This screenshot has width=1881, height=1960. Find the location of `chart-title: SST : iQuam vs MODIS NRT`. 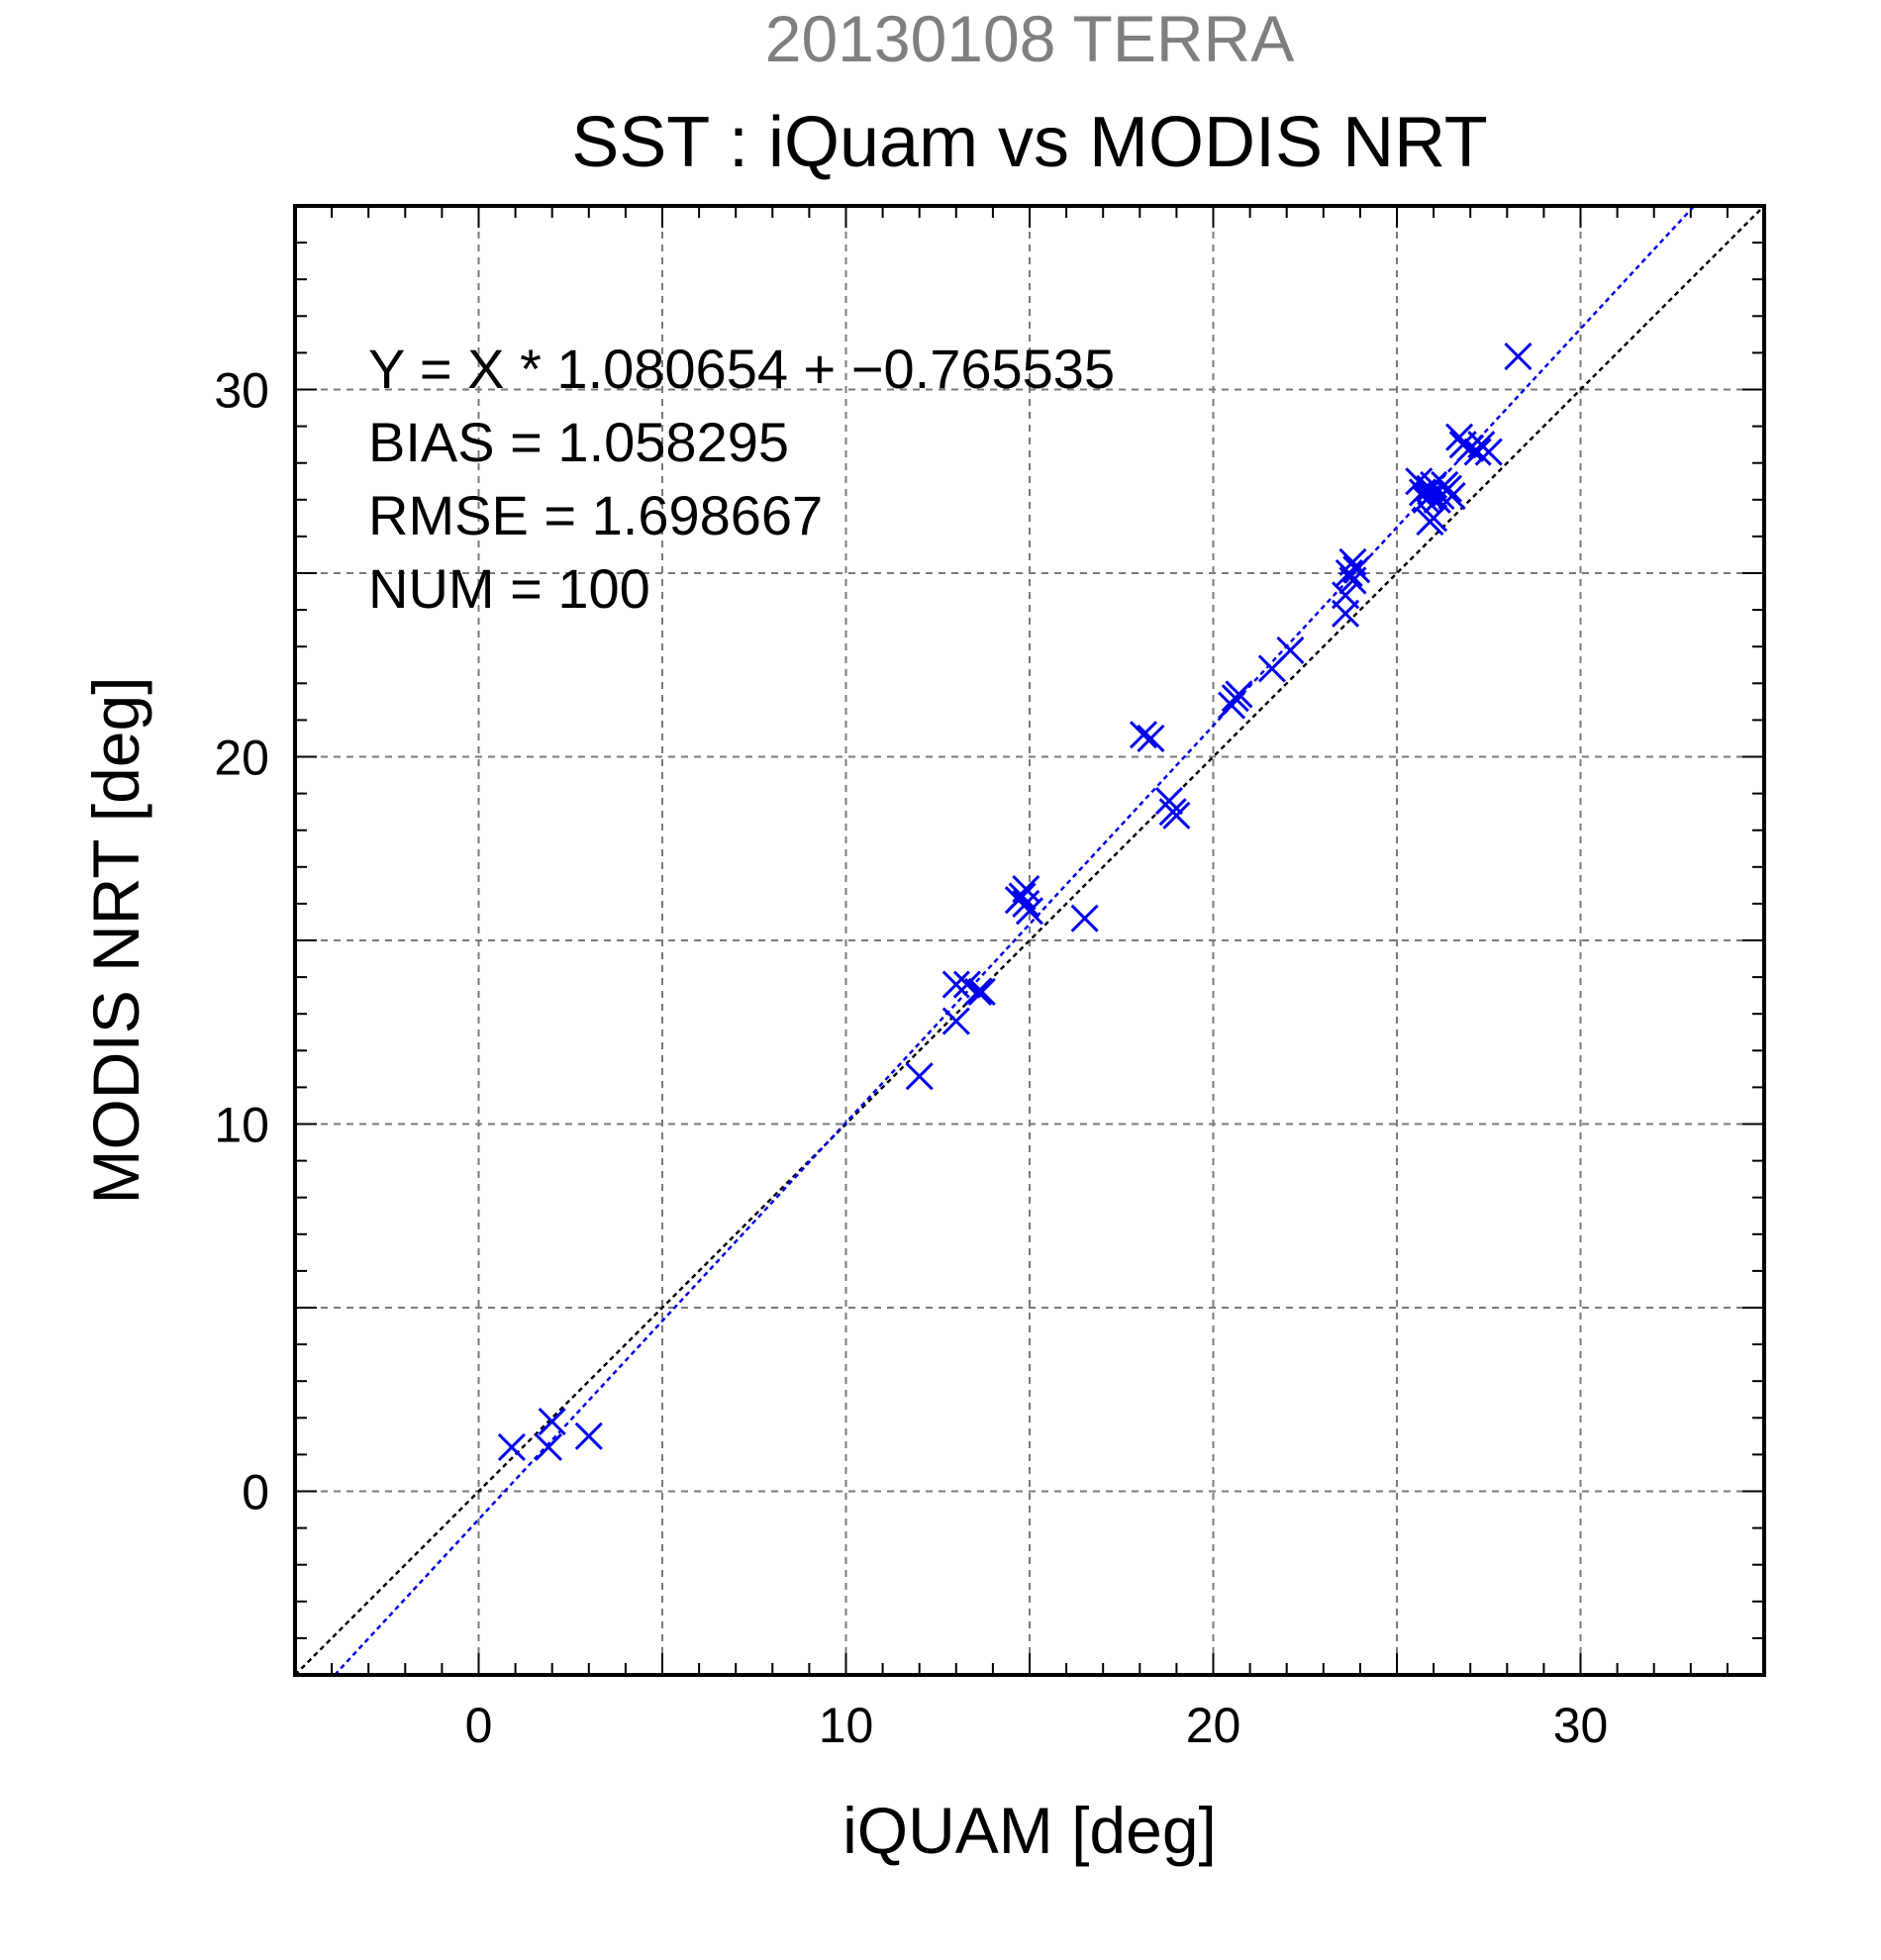

chart-title: SST : iQuam vs MODIS NRT is located at coordinates (1030, 142).